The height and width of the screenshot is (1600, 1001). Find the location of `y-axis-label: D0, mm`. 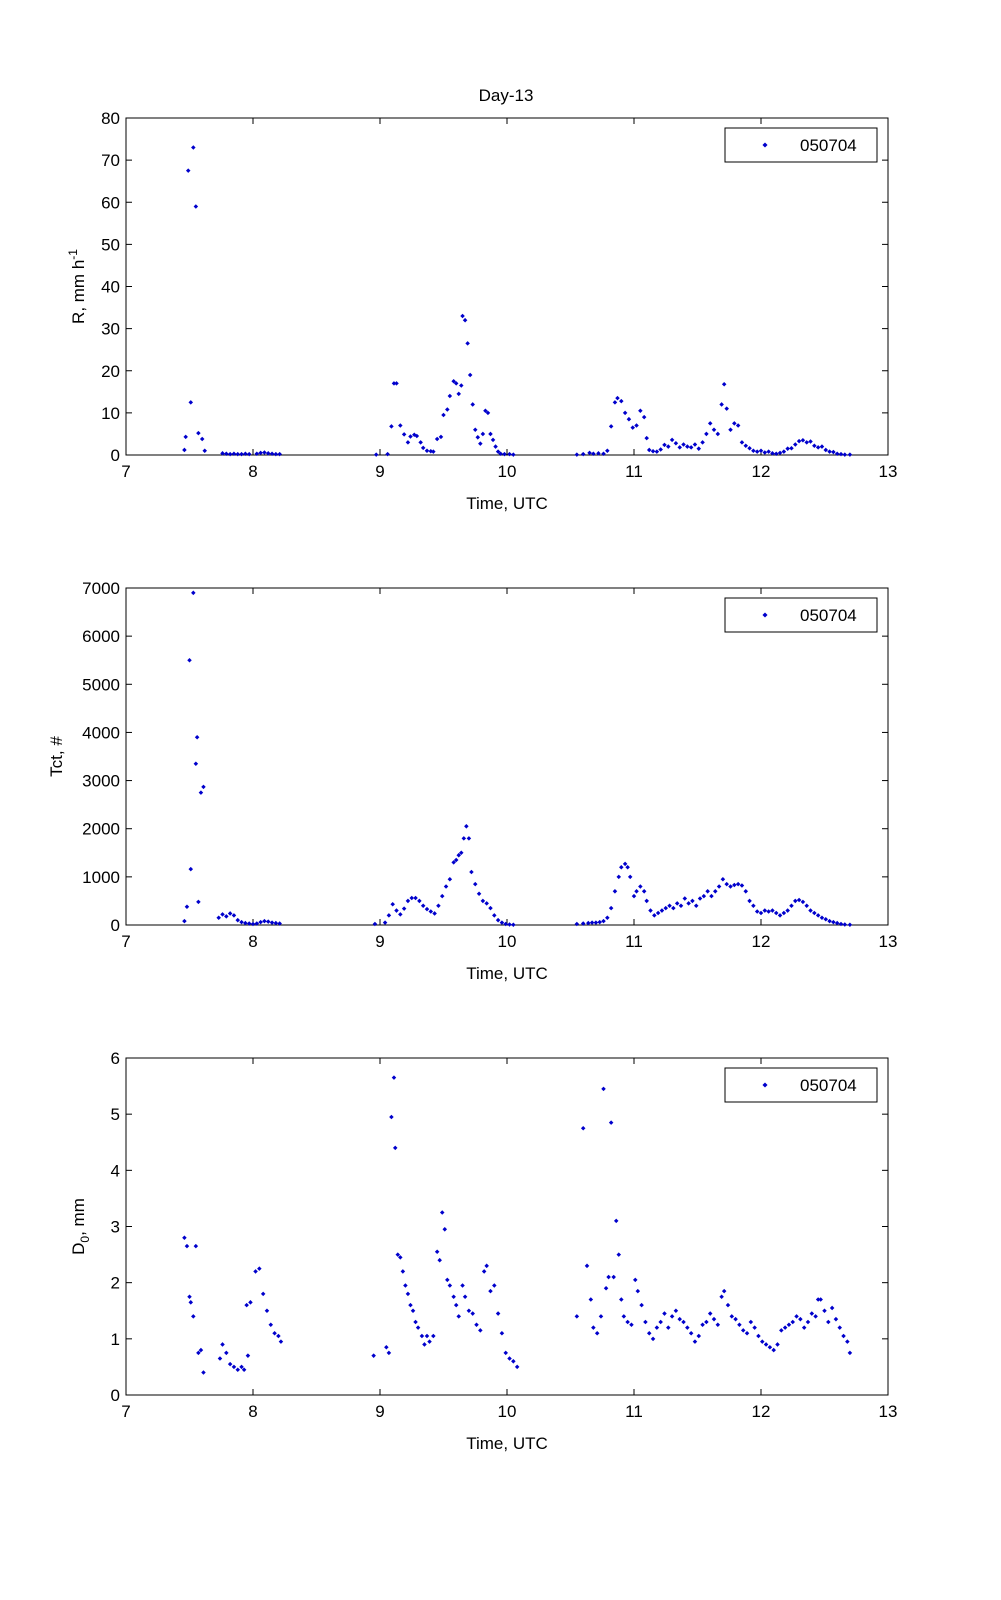

y-axis-label: D0, mm is located at coordinates (80, 1226).